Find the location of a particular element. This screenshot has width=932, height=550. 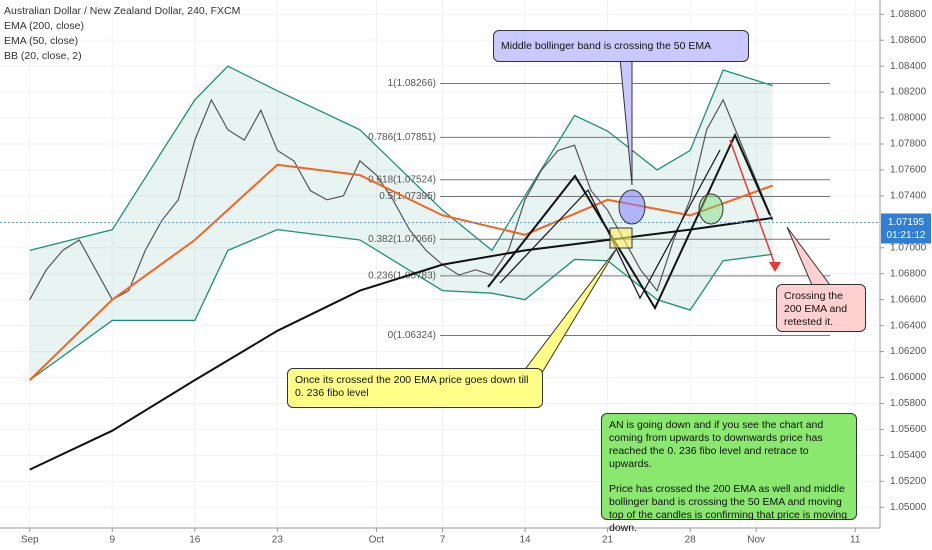

x-tick-label: 14 is located at coordinates (525, 540).